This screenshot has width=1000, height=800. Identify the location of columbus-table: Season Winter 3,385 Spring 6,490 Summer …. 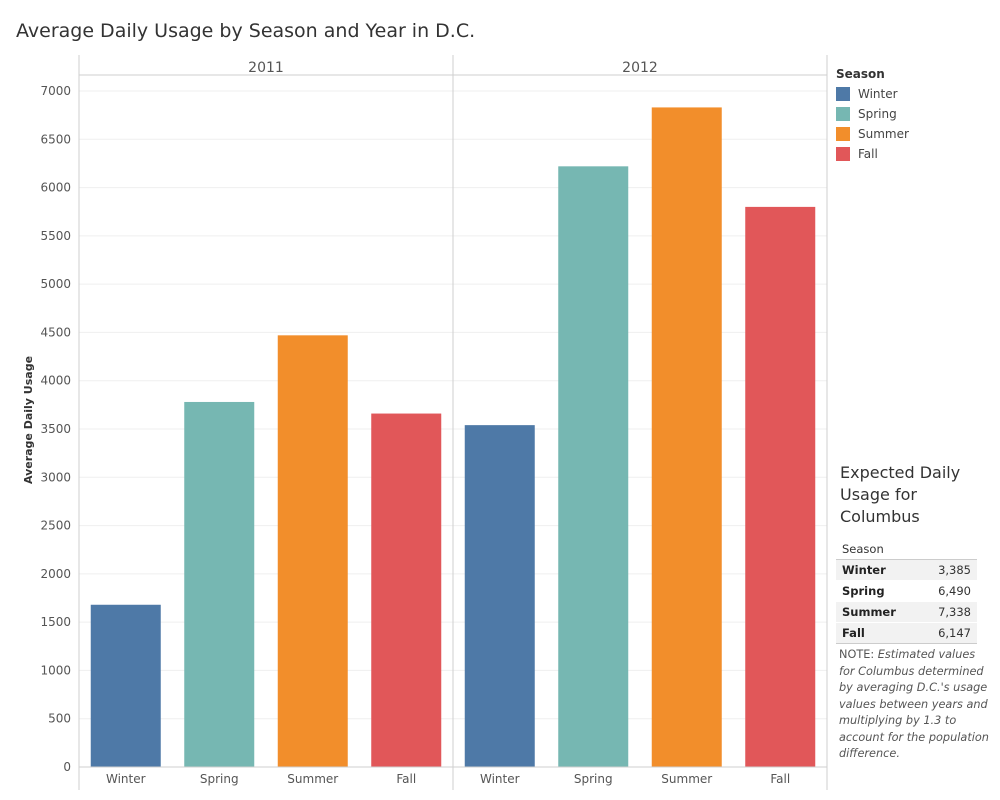
(906, 592).